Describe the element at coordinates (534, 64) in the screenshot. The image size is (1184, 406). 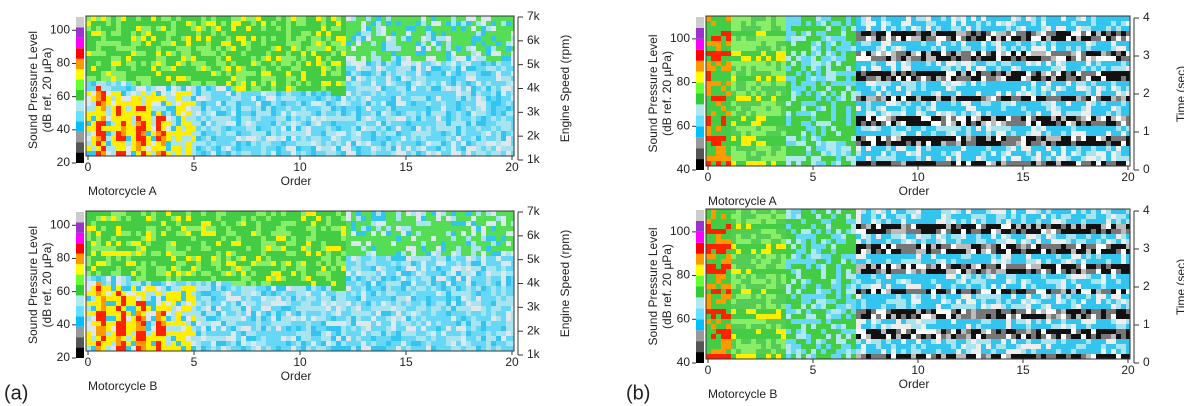
I see `y2-tick-label: 5k` at that location.